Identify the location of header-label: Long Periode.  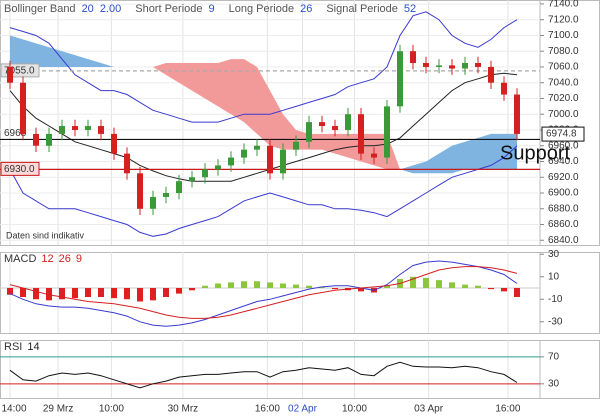
(261, 9).